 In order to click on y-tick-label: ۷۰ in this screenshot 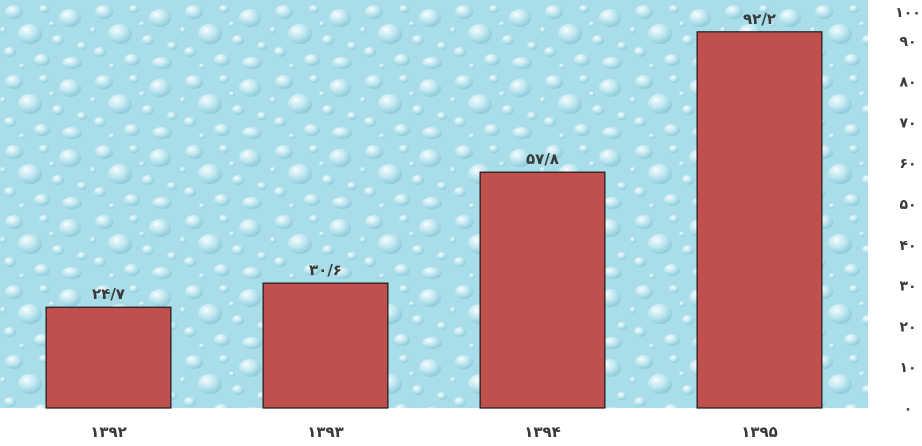, I will do `click(907, 123)`.